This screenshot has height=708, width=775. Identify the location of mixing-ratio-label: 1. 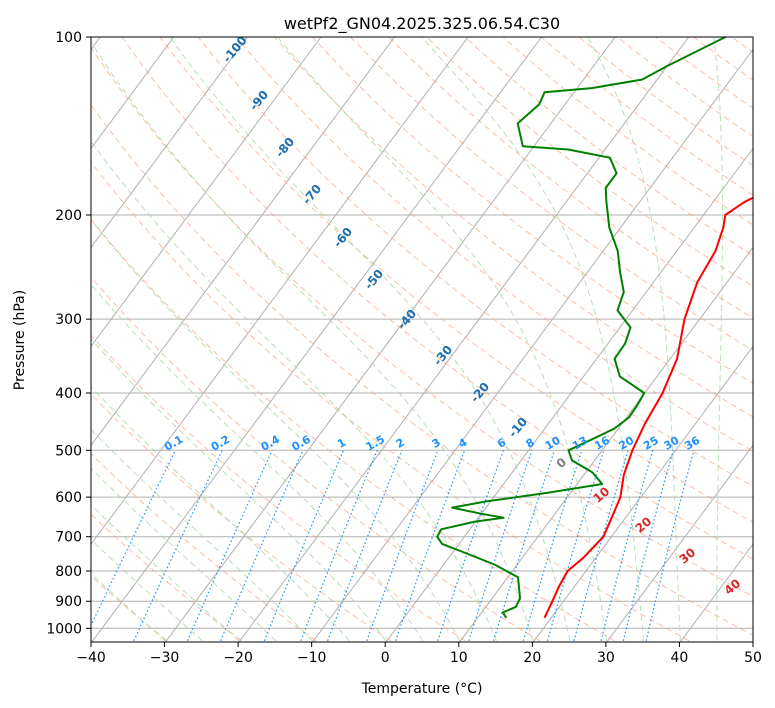
(341, 443).